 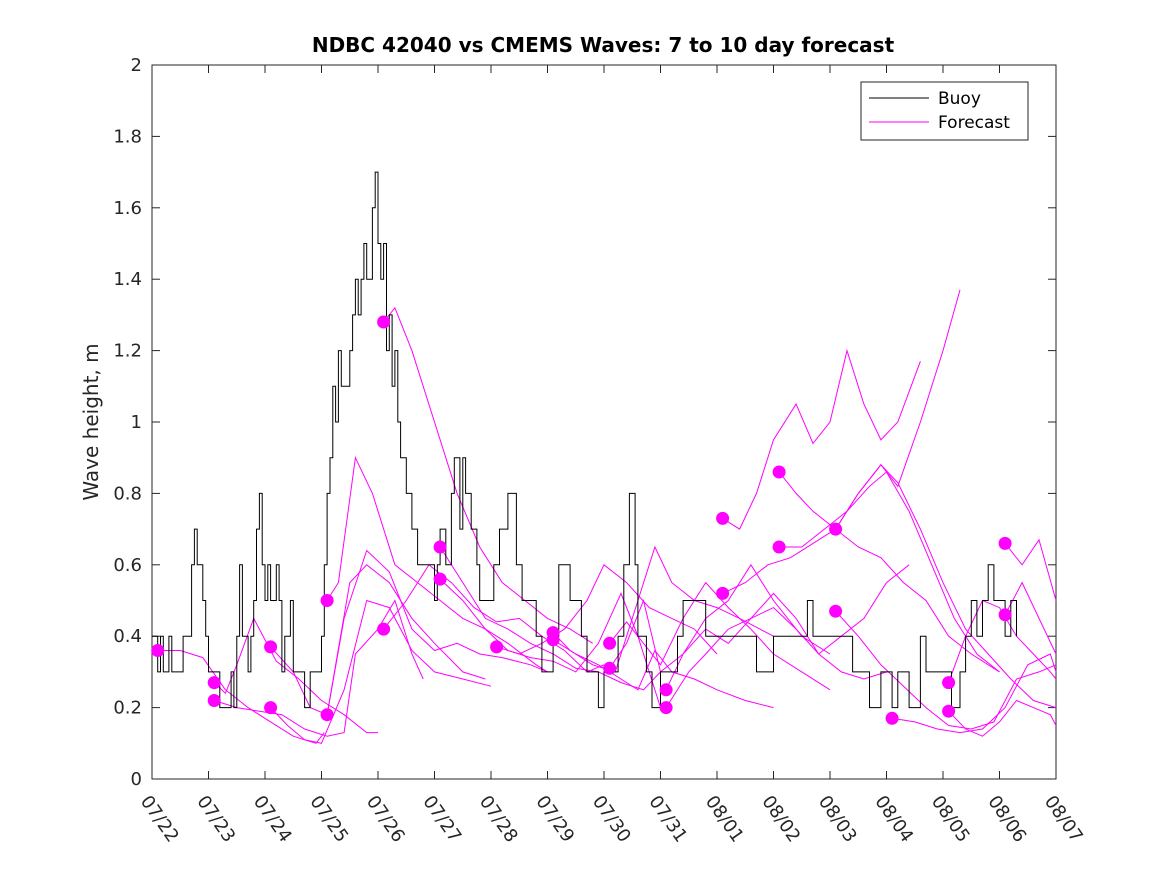 What do you see at coordinates (974, 123) in the screenshot?
I see `legend-forecast-label: Forecast` at bounding box center [974, 123].